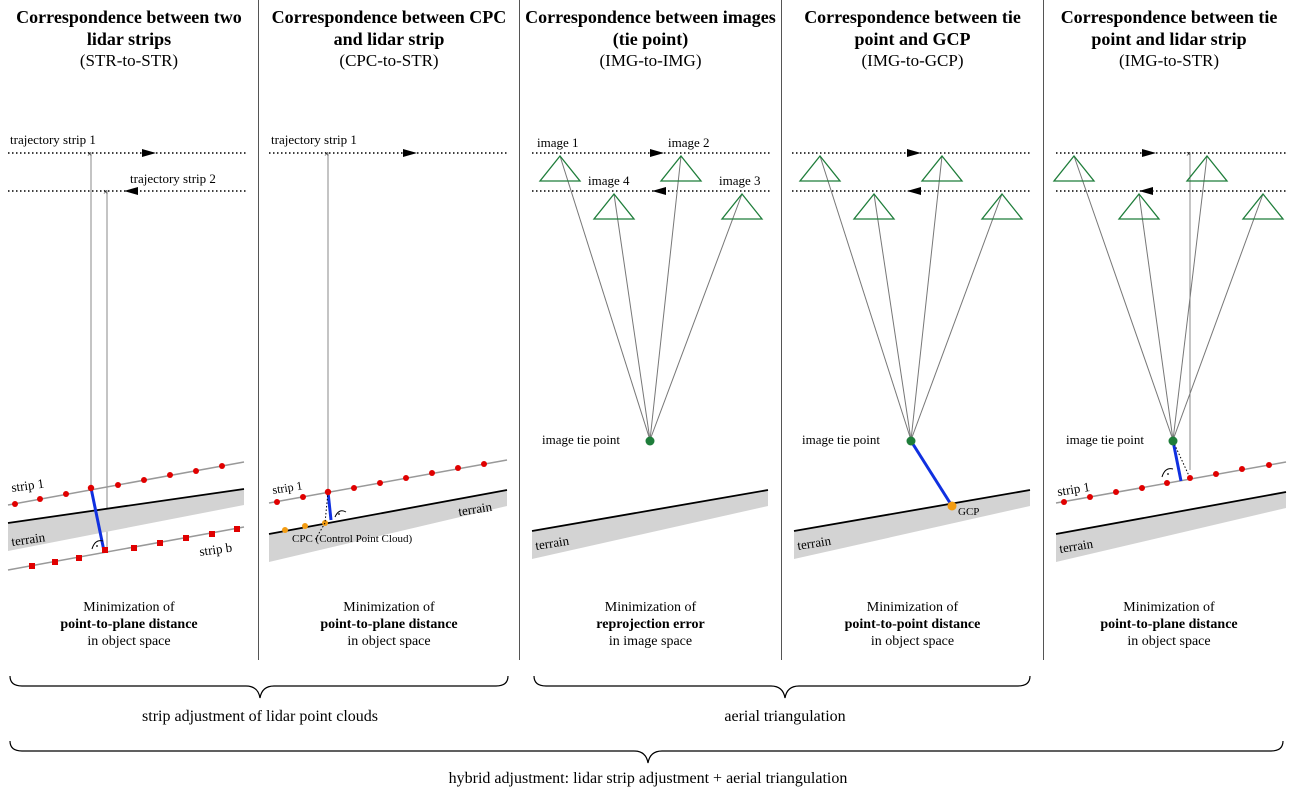 The width and height of the screenshot is (1294, 793). What do you see at coordinates (782, 687) in the screenshot?
I see `brace-aerial-triangulation` at bounding box center [782, 687].